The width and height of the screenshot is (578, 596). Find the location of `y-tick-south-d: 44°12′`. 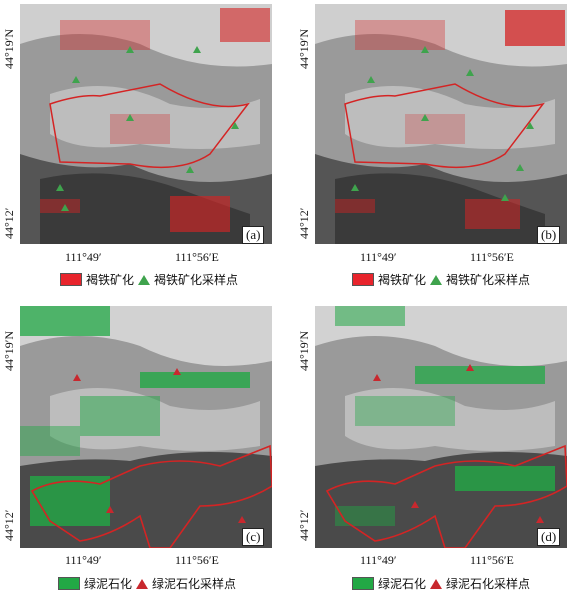

y-tick-south-d: 44°12′ is located at coordinates (304, 525).